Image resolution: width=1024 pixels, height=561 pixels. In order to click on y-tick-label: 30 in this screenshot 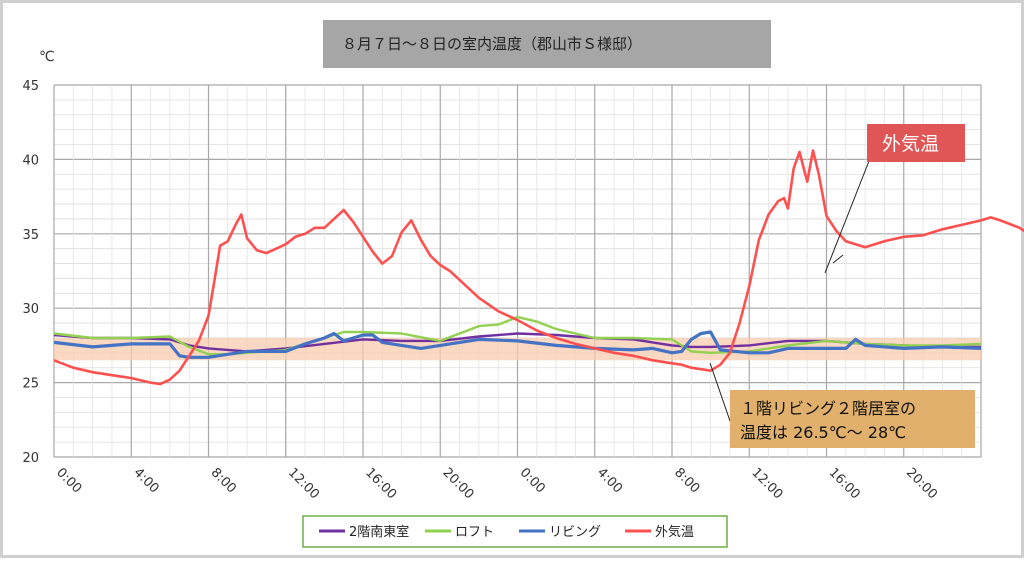, I will do `click(30, 309)`.